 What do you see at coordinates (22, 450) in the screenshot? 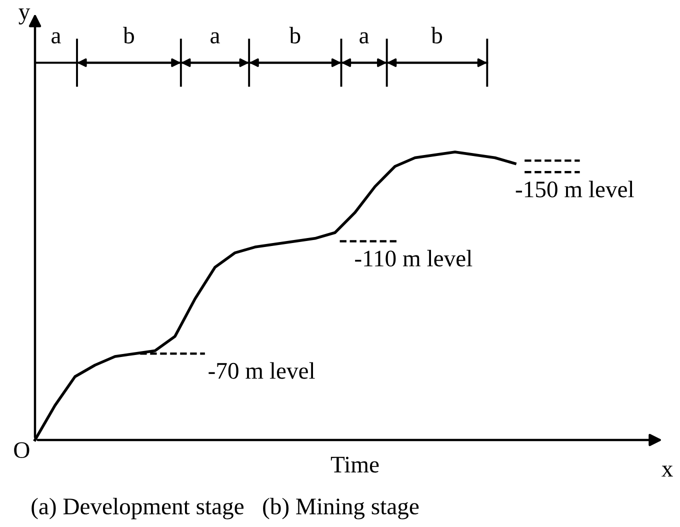
I see `text: O` at bounding box center [22, 450].